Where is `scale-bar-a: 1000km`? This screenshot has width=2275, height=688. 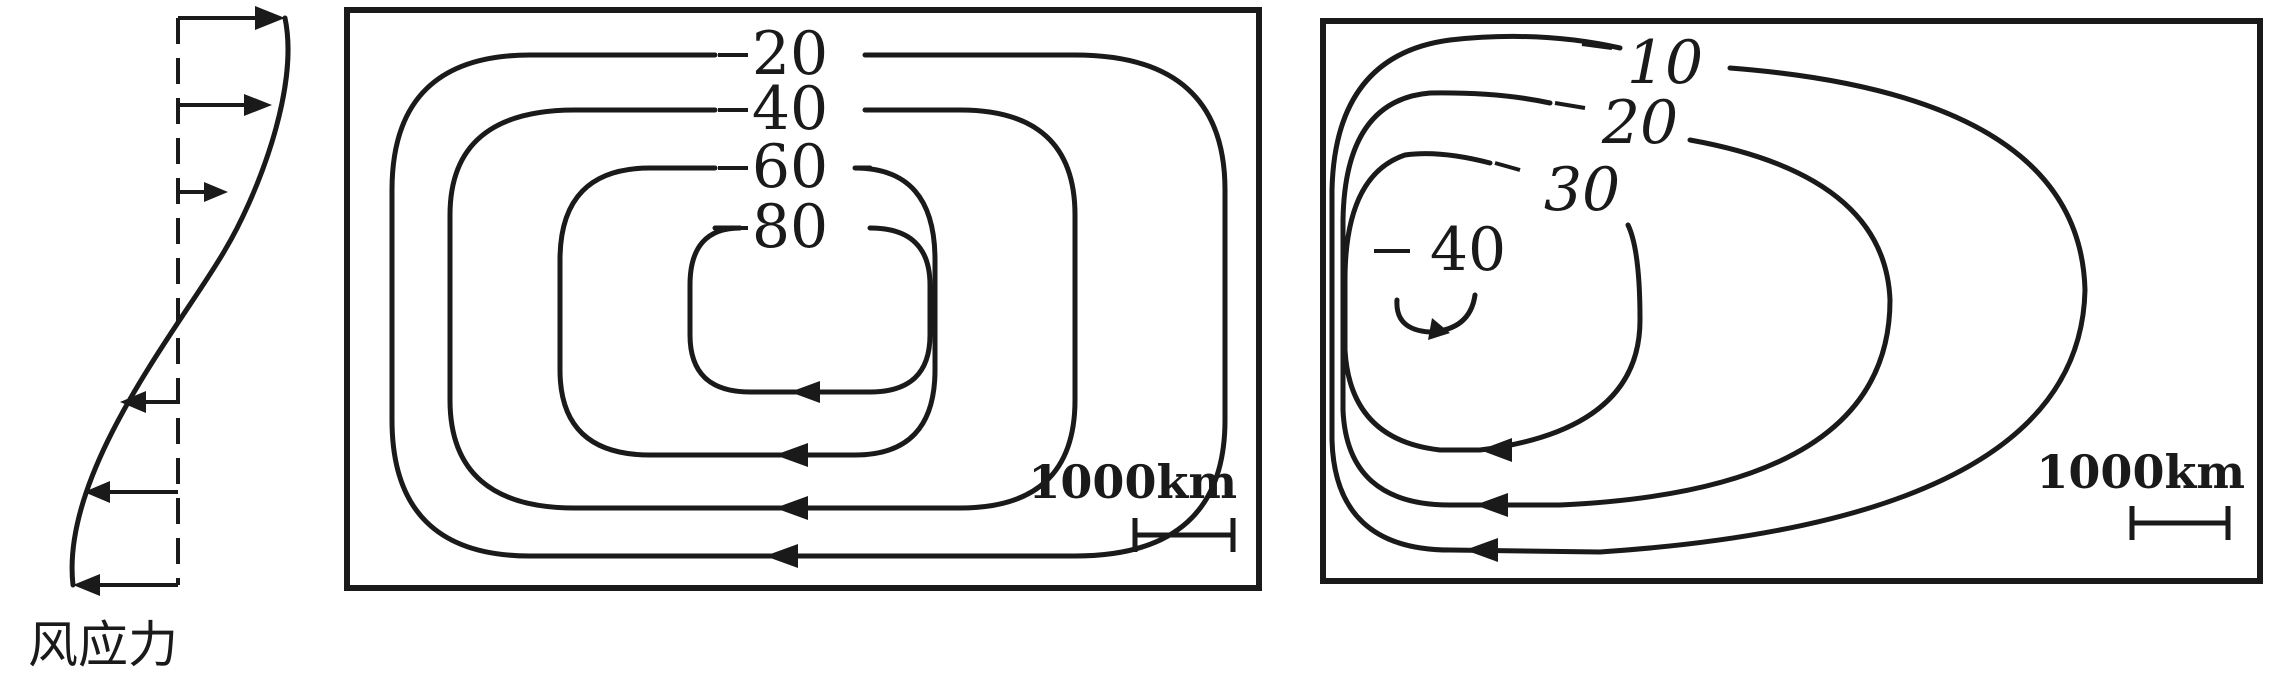
scale-bar-a: 1000km is located at coordinates (1132, 503).